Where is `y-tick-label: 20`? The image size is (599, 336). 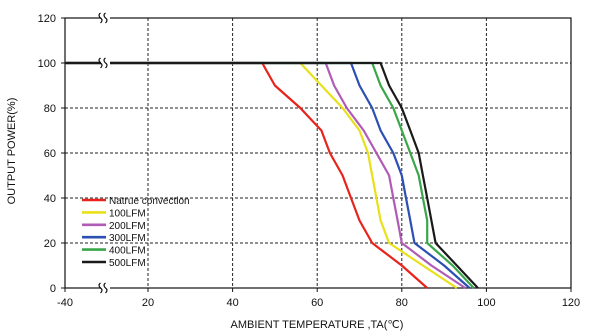
y-tick-label: 20 is located at coordinates (50, 244).